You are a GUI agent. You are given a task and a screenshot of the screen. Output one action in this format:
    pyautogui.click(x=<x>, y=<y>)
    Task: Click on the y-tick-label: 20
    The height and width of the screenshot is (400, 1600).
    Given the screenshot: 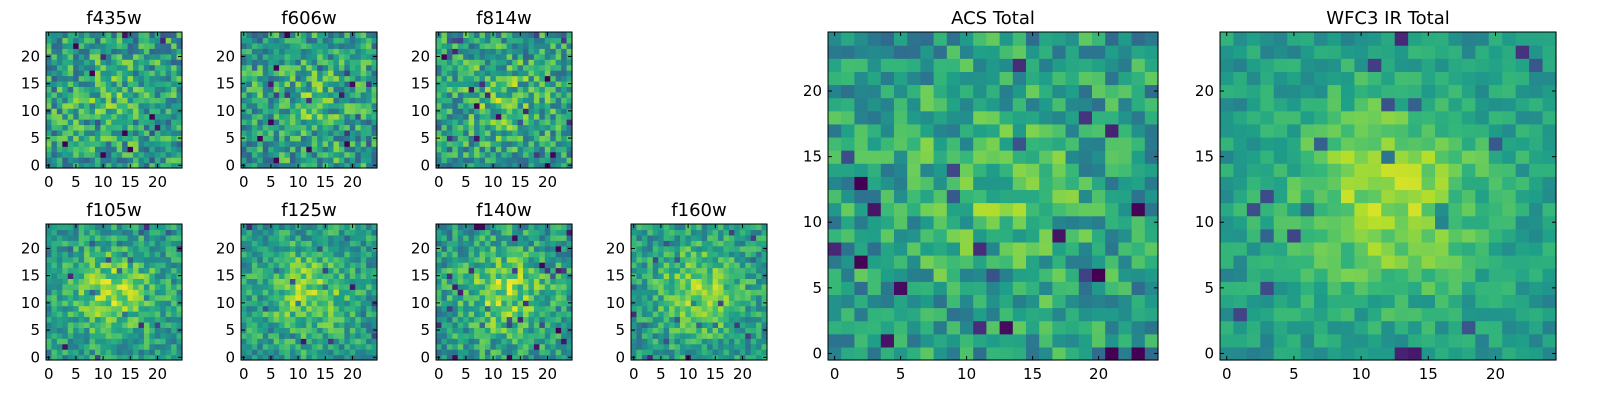 What is the action you would take?
    pyautogui.click(x=420, y=56)
    